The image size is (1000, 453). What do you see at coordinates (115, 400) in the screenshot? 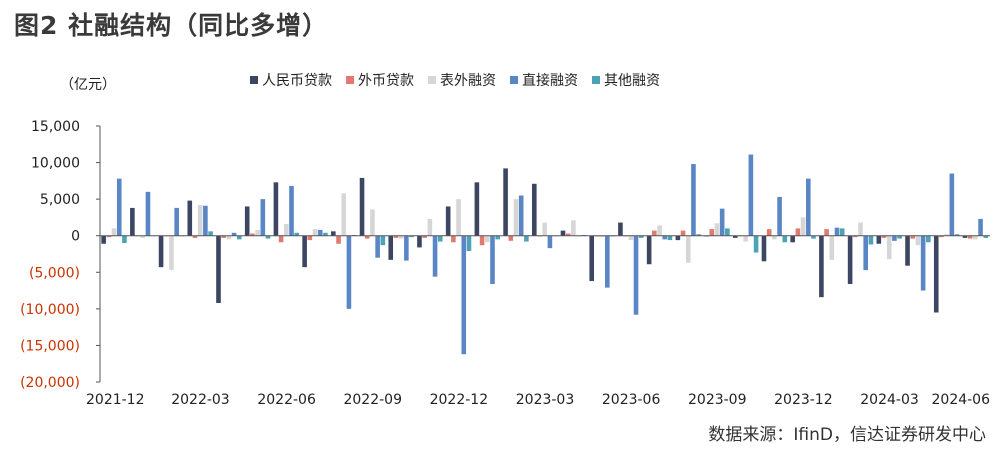
I see `x-tick-label: 2021-12` at bounding box center [115, 400].